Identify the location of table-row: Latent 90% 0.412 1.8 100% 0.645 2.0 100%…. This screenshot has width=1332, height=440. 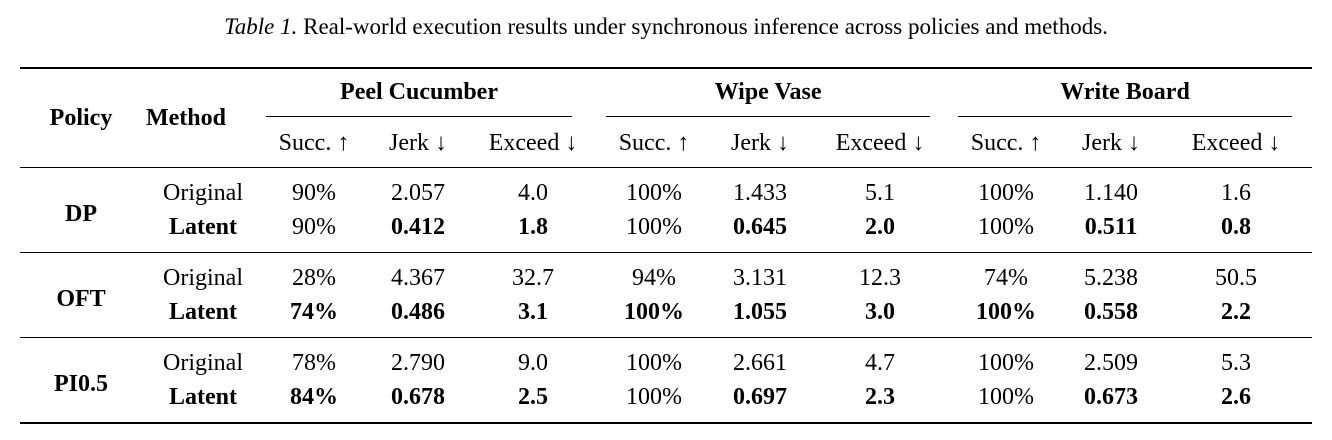
(666, 231).